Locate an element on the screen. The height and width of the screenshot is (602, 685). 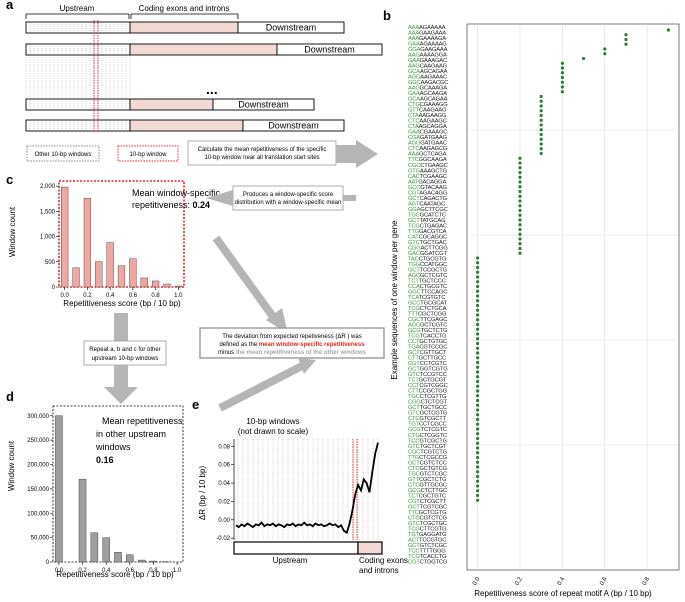
sequence-label: TCGTCACCTG is located at coordinates (427, 557).